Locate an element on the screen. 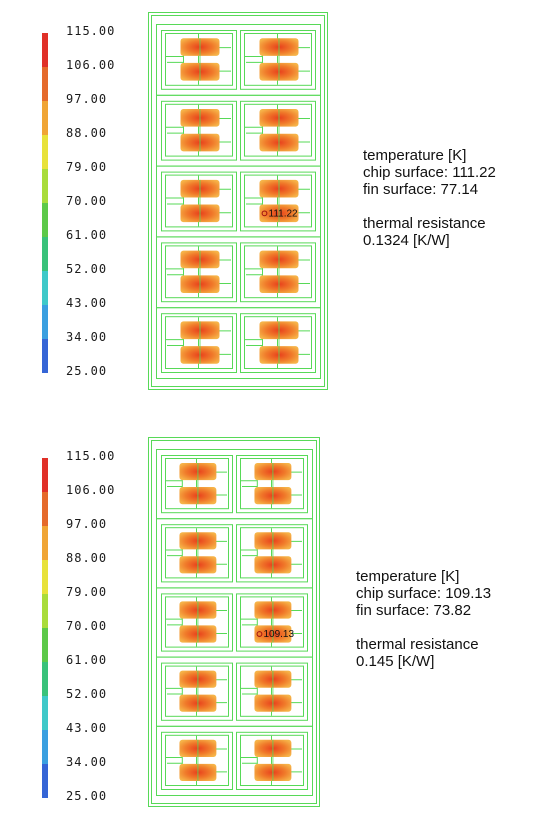 Image resolution: width=540 pixels, height=820 pixels. chip-surface-temperature: chip surface: 111.22 is located at coordinates (429, 172).